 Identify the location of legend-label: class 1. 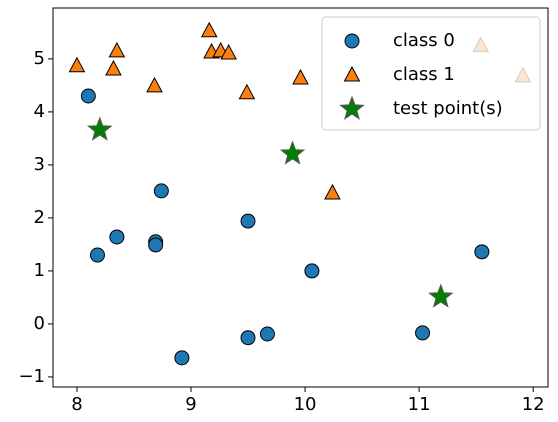
(424, 74).